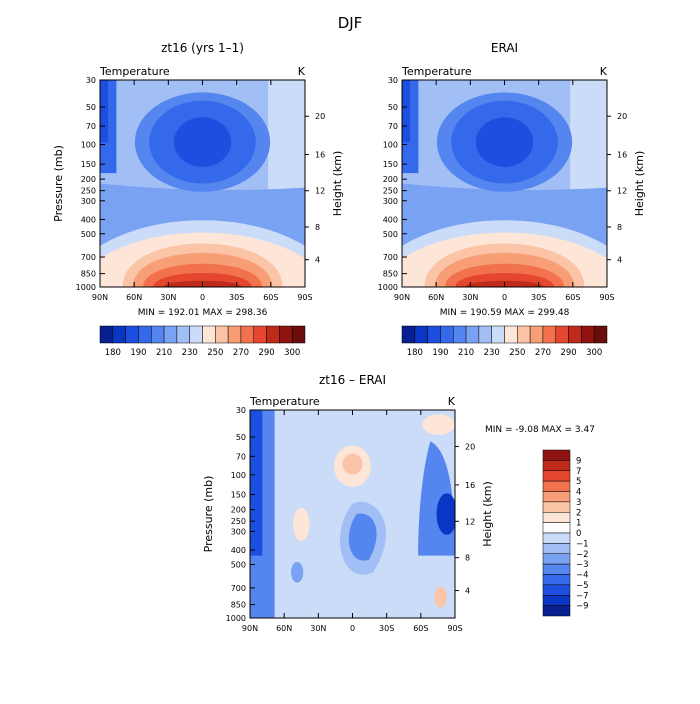 Image resolution: width=700 pixels, height=704 pixels. Describe the element at coordinates (578, 513) in the screenshot. I see `colorbar-label: 2` at that location.